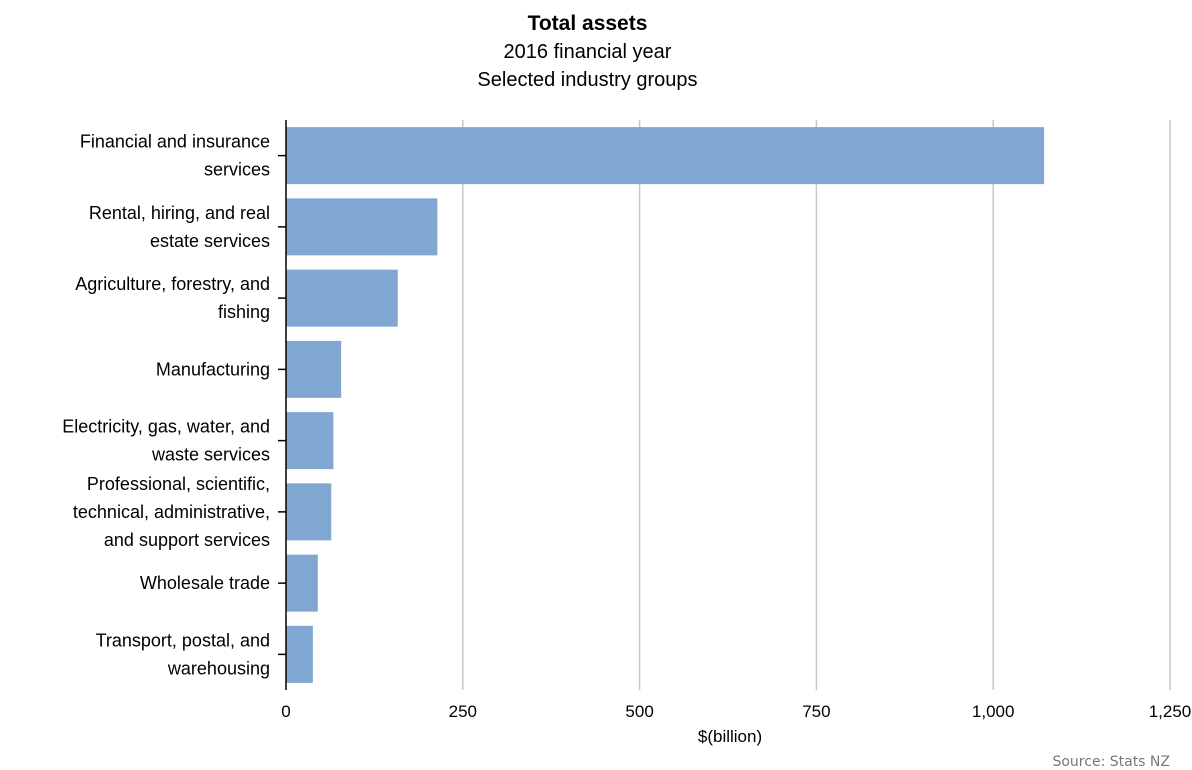 This screenshot has height=770, width=1192. I want to click on category-label-line: and support services, so click(187, 540).